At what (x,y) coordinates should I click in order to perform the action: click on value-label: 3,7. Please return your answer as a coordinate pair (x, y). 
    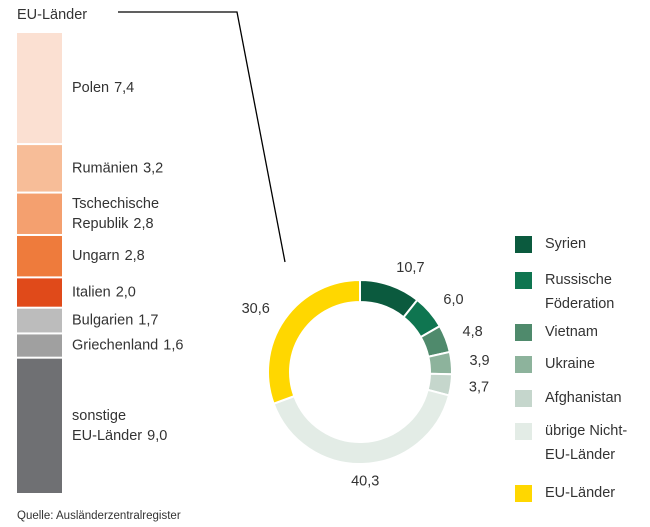
    Looking at the image, I should click on (479, 387).